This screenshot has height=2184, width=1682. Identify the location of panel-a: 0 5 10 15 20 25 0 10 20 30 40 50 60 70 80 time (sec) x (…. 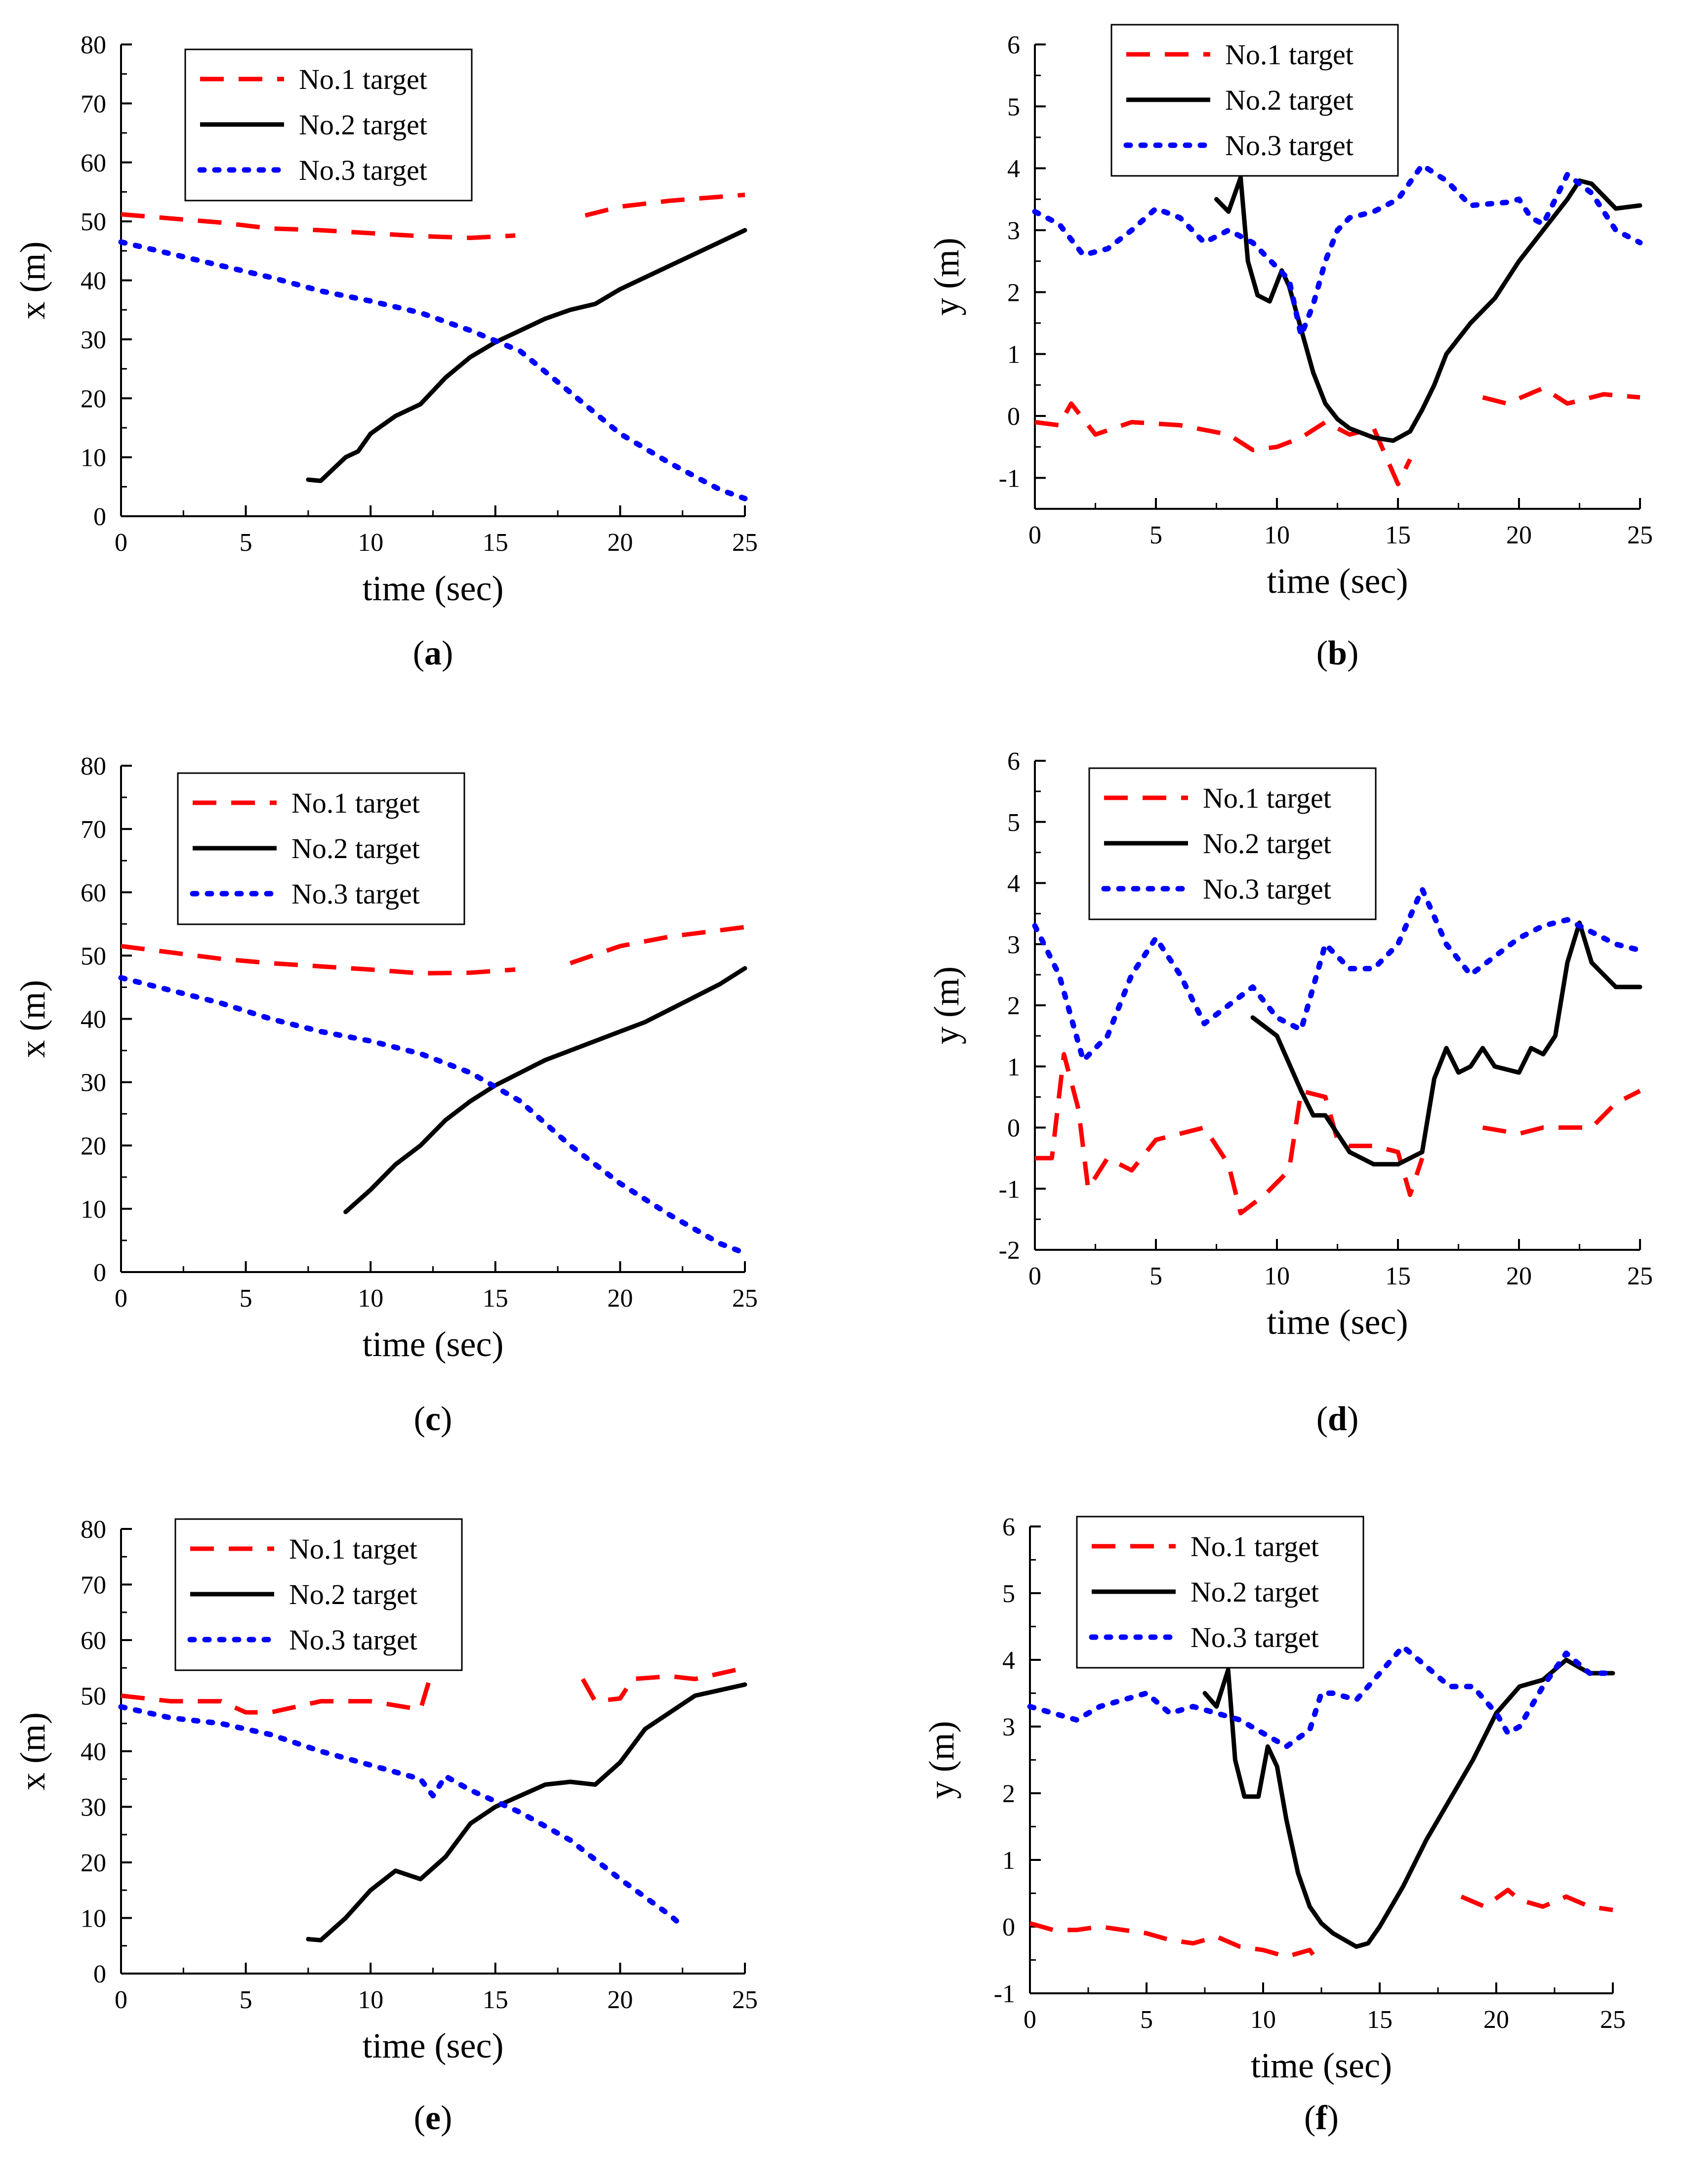
(385, 351).